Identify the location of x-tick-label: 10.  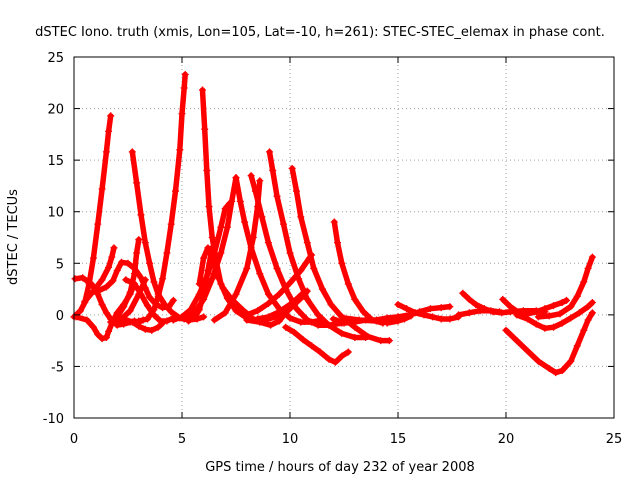
(290, 439).